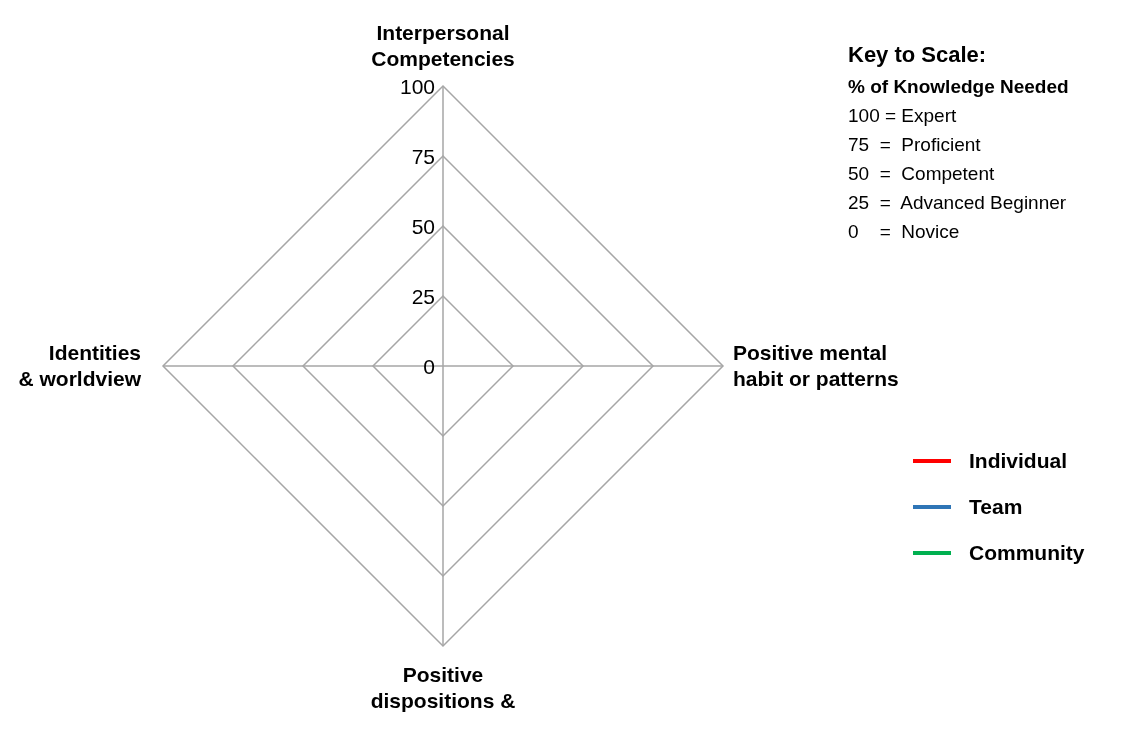 The width and height of the screenshot is (1141, 731). What do you see at coordinates (904, 232) in the screenshot?
I see `text: 0 = Novice` at bounding box center [904, 232].